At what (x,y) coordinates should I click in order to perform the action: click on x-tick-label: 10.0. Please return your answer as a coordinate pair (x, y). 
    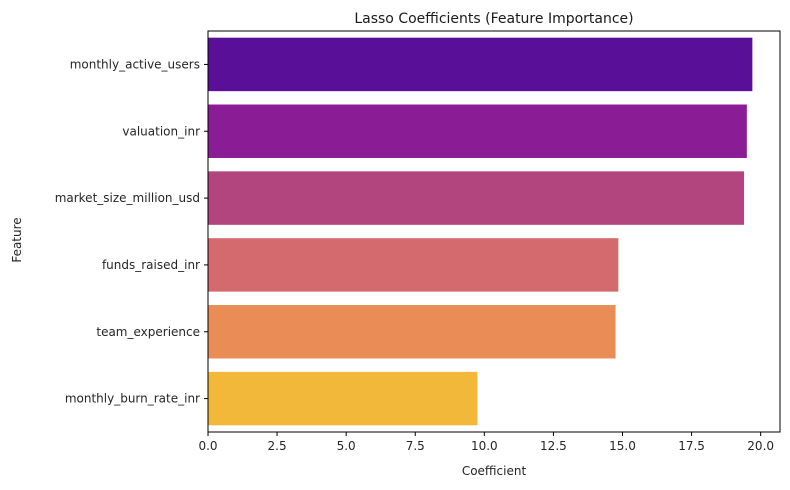
    Looking at the image, I should click on (484, 446).